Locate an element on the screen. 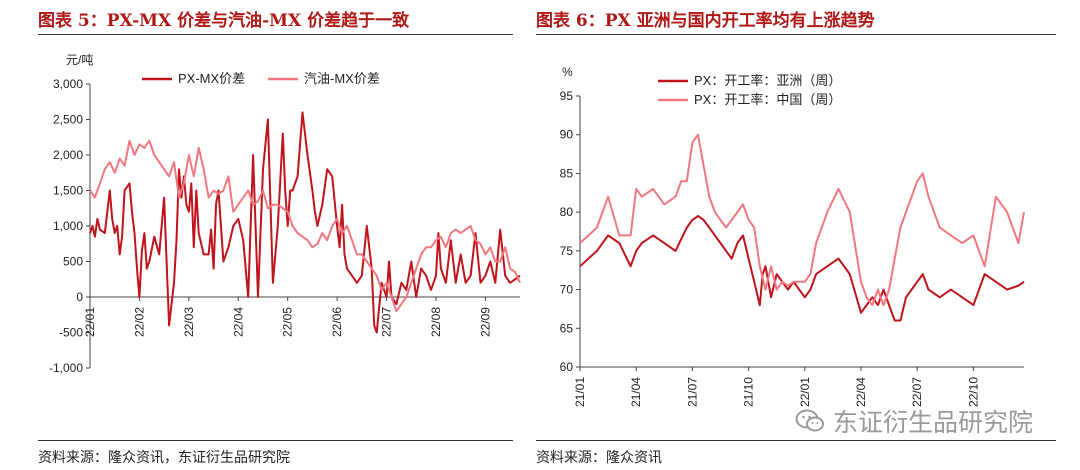 Image resolution: width=1080 pixels, height=470 pixels. left-y-tick-label: 2,500 is located at coordinates (68, 120).